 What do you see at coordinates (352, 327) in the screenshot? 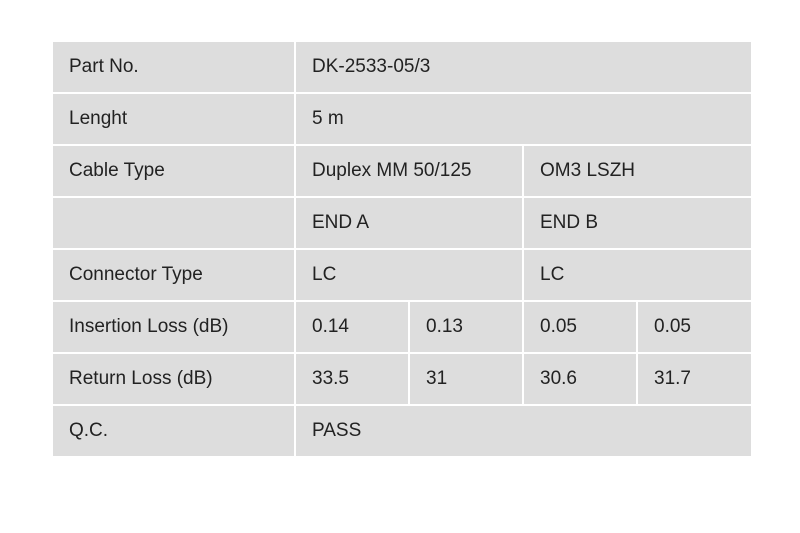
I see `value-cell: 0.14` at bounding box center [352, 327].